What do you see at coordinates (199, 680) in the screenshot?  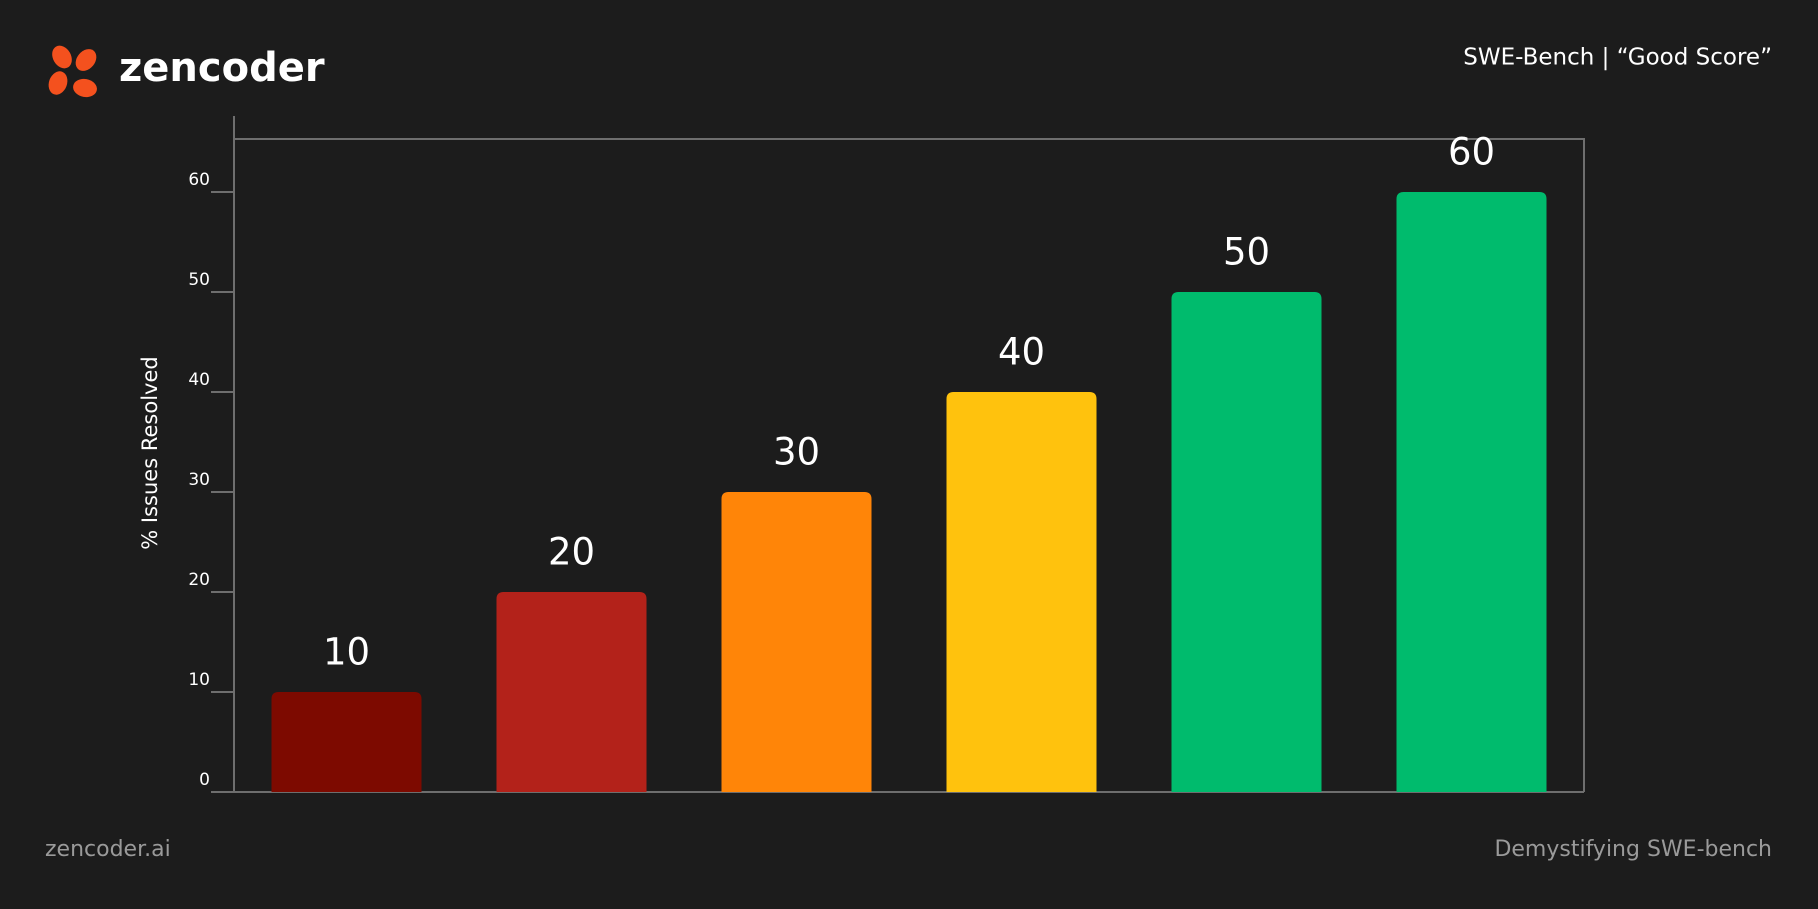 I see `y-tick-label: 10` at bounding box center [199, 680].